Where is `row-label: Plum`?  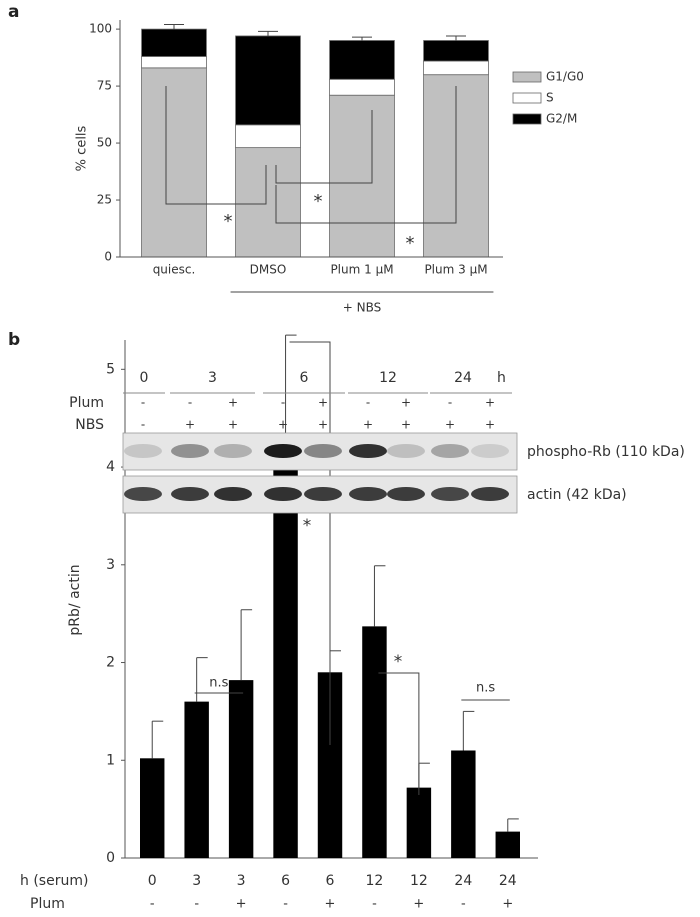
row-label: Plum is located at coordinates (47, 904).